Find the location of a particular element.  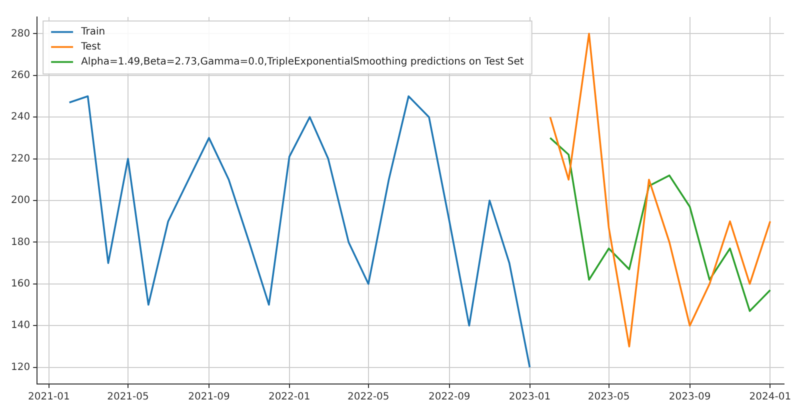

y-tick-label: 120 is located at coordinates (20, 367).